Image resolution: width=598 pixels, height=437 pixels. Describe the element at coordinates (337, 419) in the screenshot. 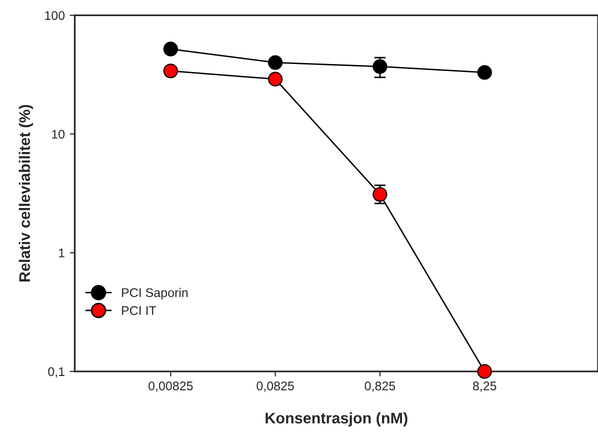

I see `x-axis-title: Konsentrasjon (nM)` at that location.